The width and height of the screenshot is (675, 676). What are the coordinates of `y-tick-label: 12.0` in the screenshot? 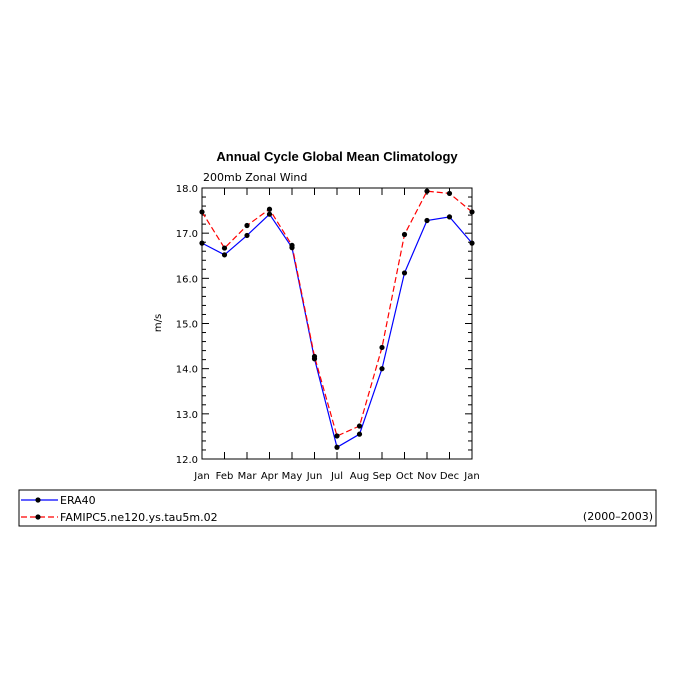 It's located at (187, 460).